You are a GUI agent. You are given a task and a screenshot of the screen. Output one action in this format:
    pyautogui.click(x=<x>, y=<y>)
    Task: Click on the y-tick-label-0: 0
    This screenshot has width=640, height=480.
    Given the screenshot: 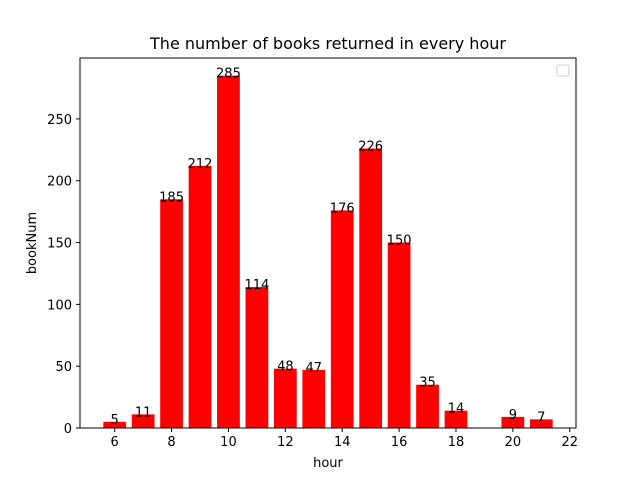 What is the action you would take?
    pyautogui.click(x=68, y=429)
    